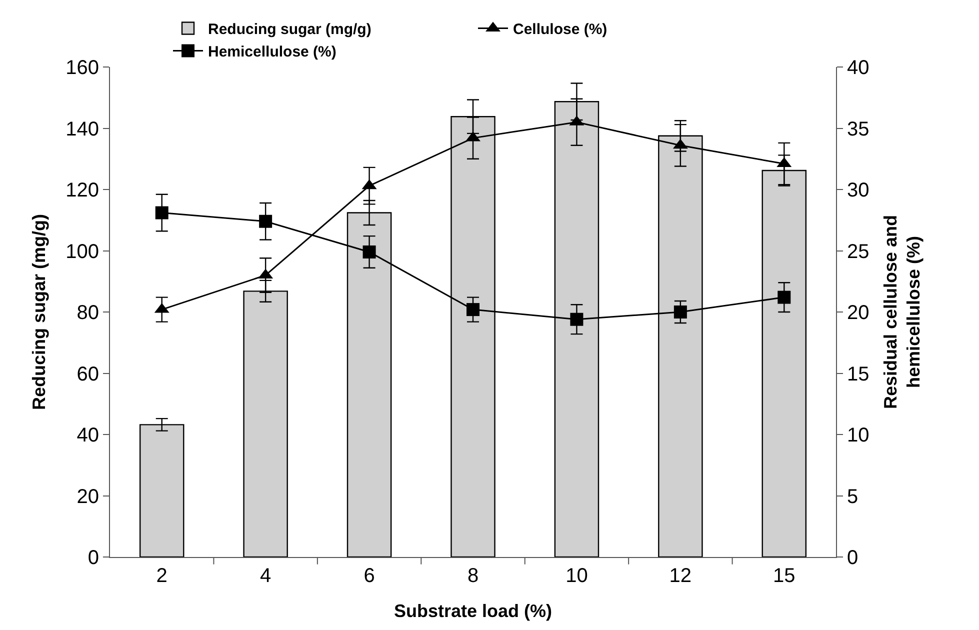 The height and width of the screenshot is (630, 979). What do you see at coordinates (290, 29) in the screenshot?
I see `legend-label: Reducing sugar (mg/g)` at bounding box center [290, 29].